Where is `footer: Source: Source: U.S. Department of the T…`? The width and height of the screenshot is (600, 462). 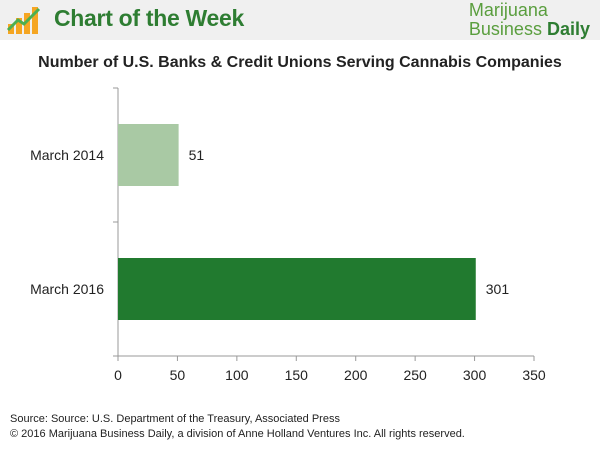
footer: Source: Source: U.S. Department of the T… is located at coordinates (237, 427).